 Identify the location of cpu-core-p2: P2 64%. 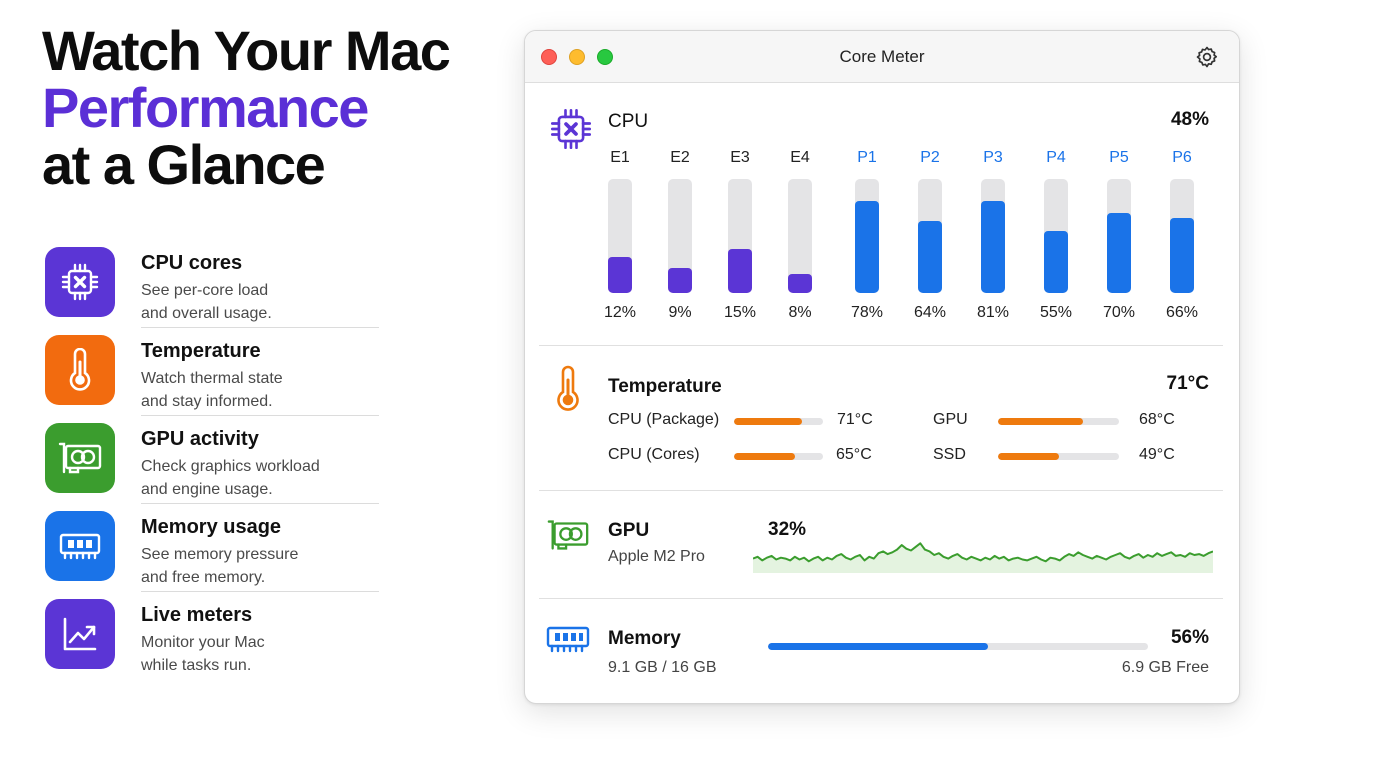
(930, 235).